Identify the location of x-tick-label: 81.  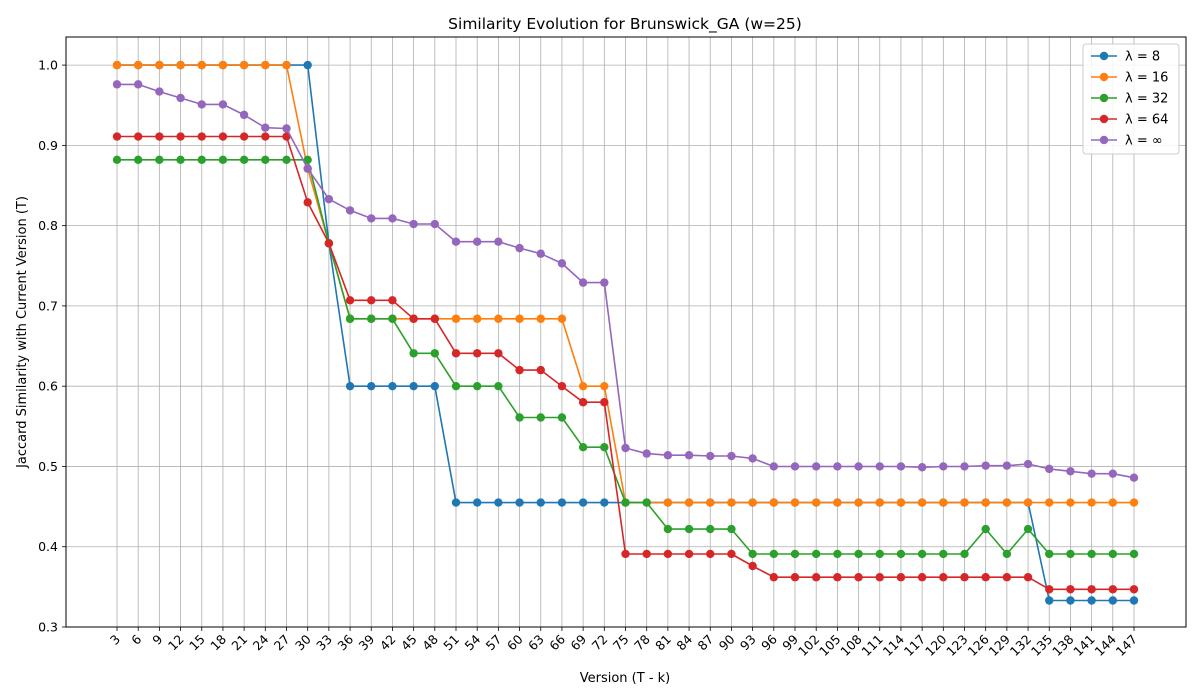
(663, 643).